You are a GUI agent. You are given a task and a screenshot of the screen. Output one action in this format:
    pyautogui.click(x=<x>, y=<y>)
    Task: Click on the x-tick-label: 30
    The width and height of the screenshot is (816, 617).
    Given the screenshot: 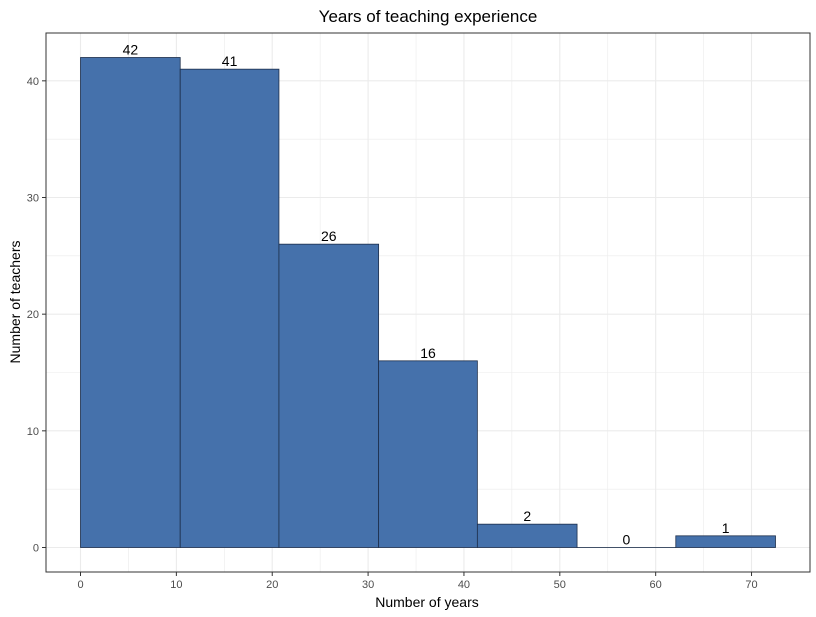 What is the action you would take?
    pyautogui.click(x=368, y=585)
    